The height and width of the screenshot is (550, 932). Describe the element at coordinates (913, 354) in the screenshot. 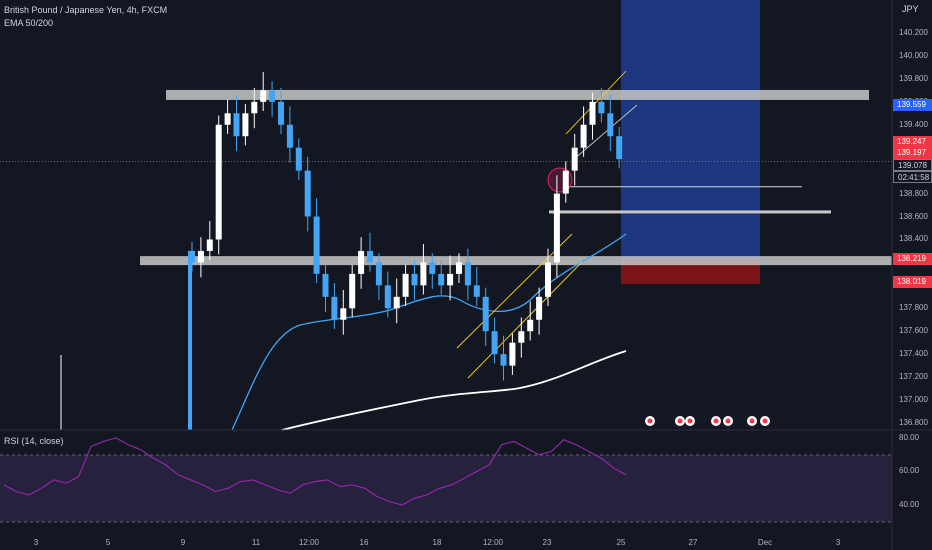

I see `price-tick-label: 137.400` at that location.